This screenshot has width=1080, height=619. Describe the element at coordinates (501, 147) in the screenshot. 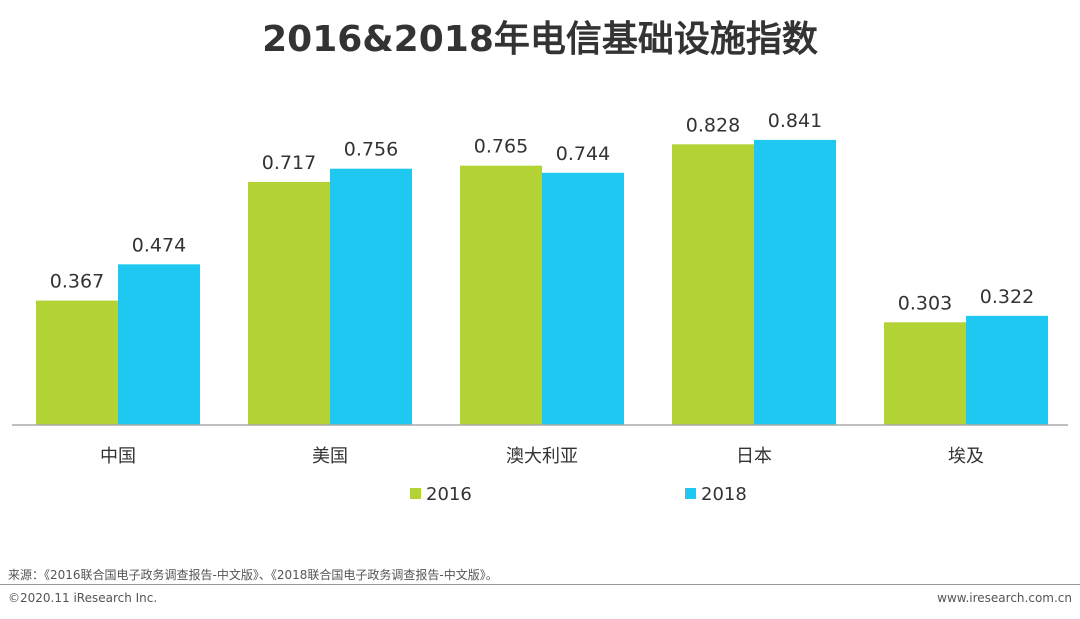

I see `data-label-2016-2: 0.765` at that location.